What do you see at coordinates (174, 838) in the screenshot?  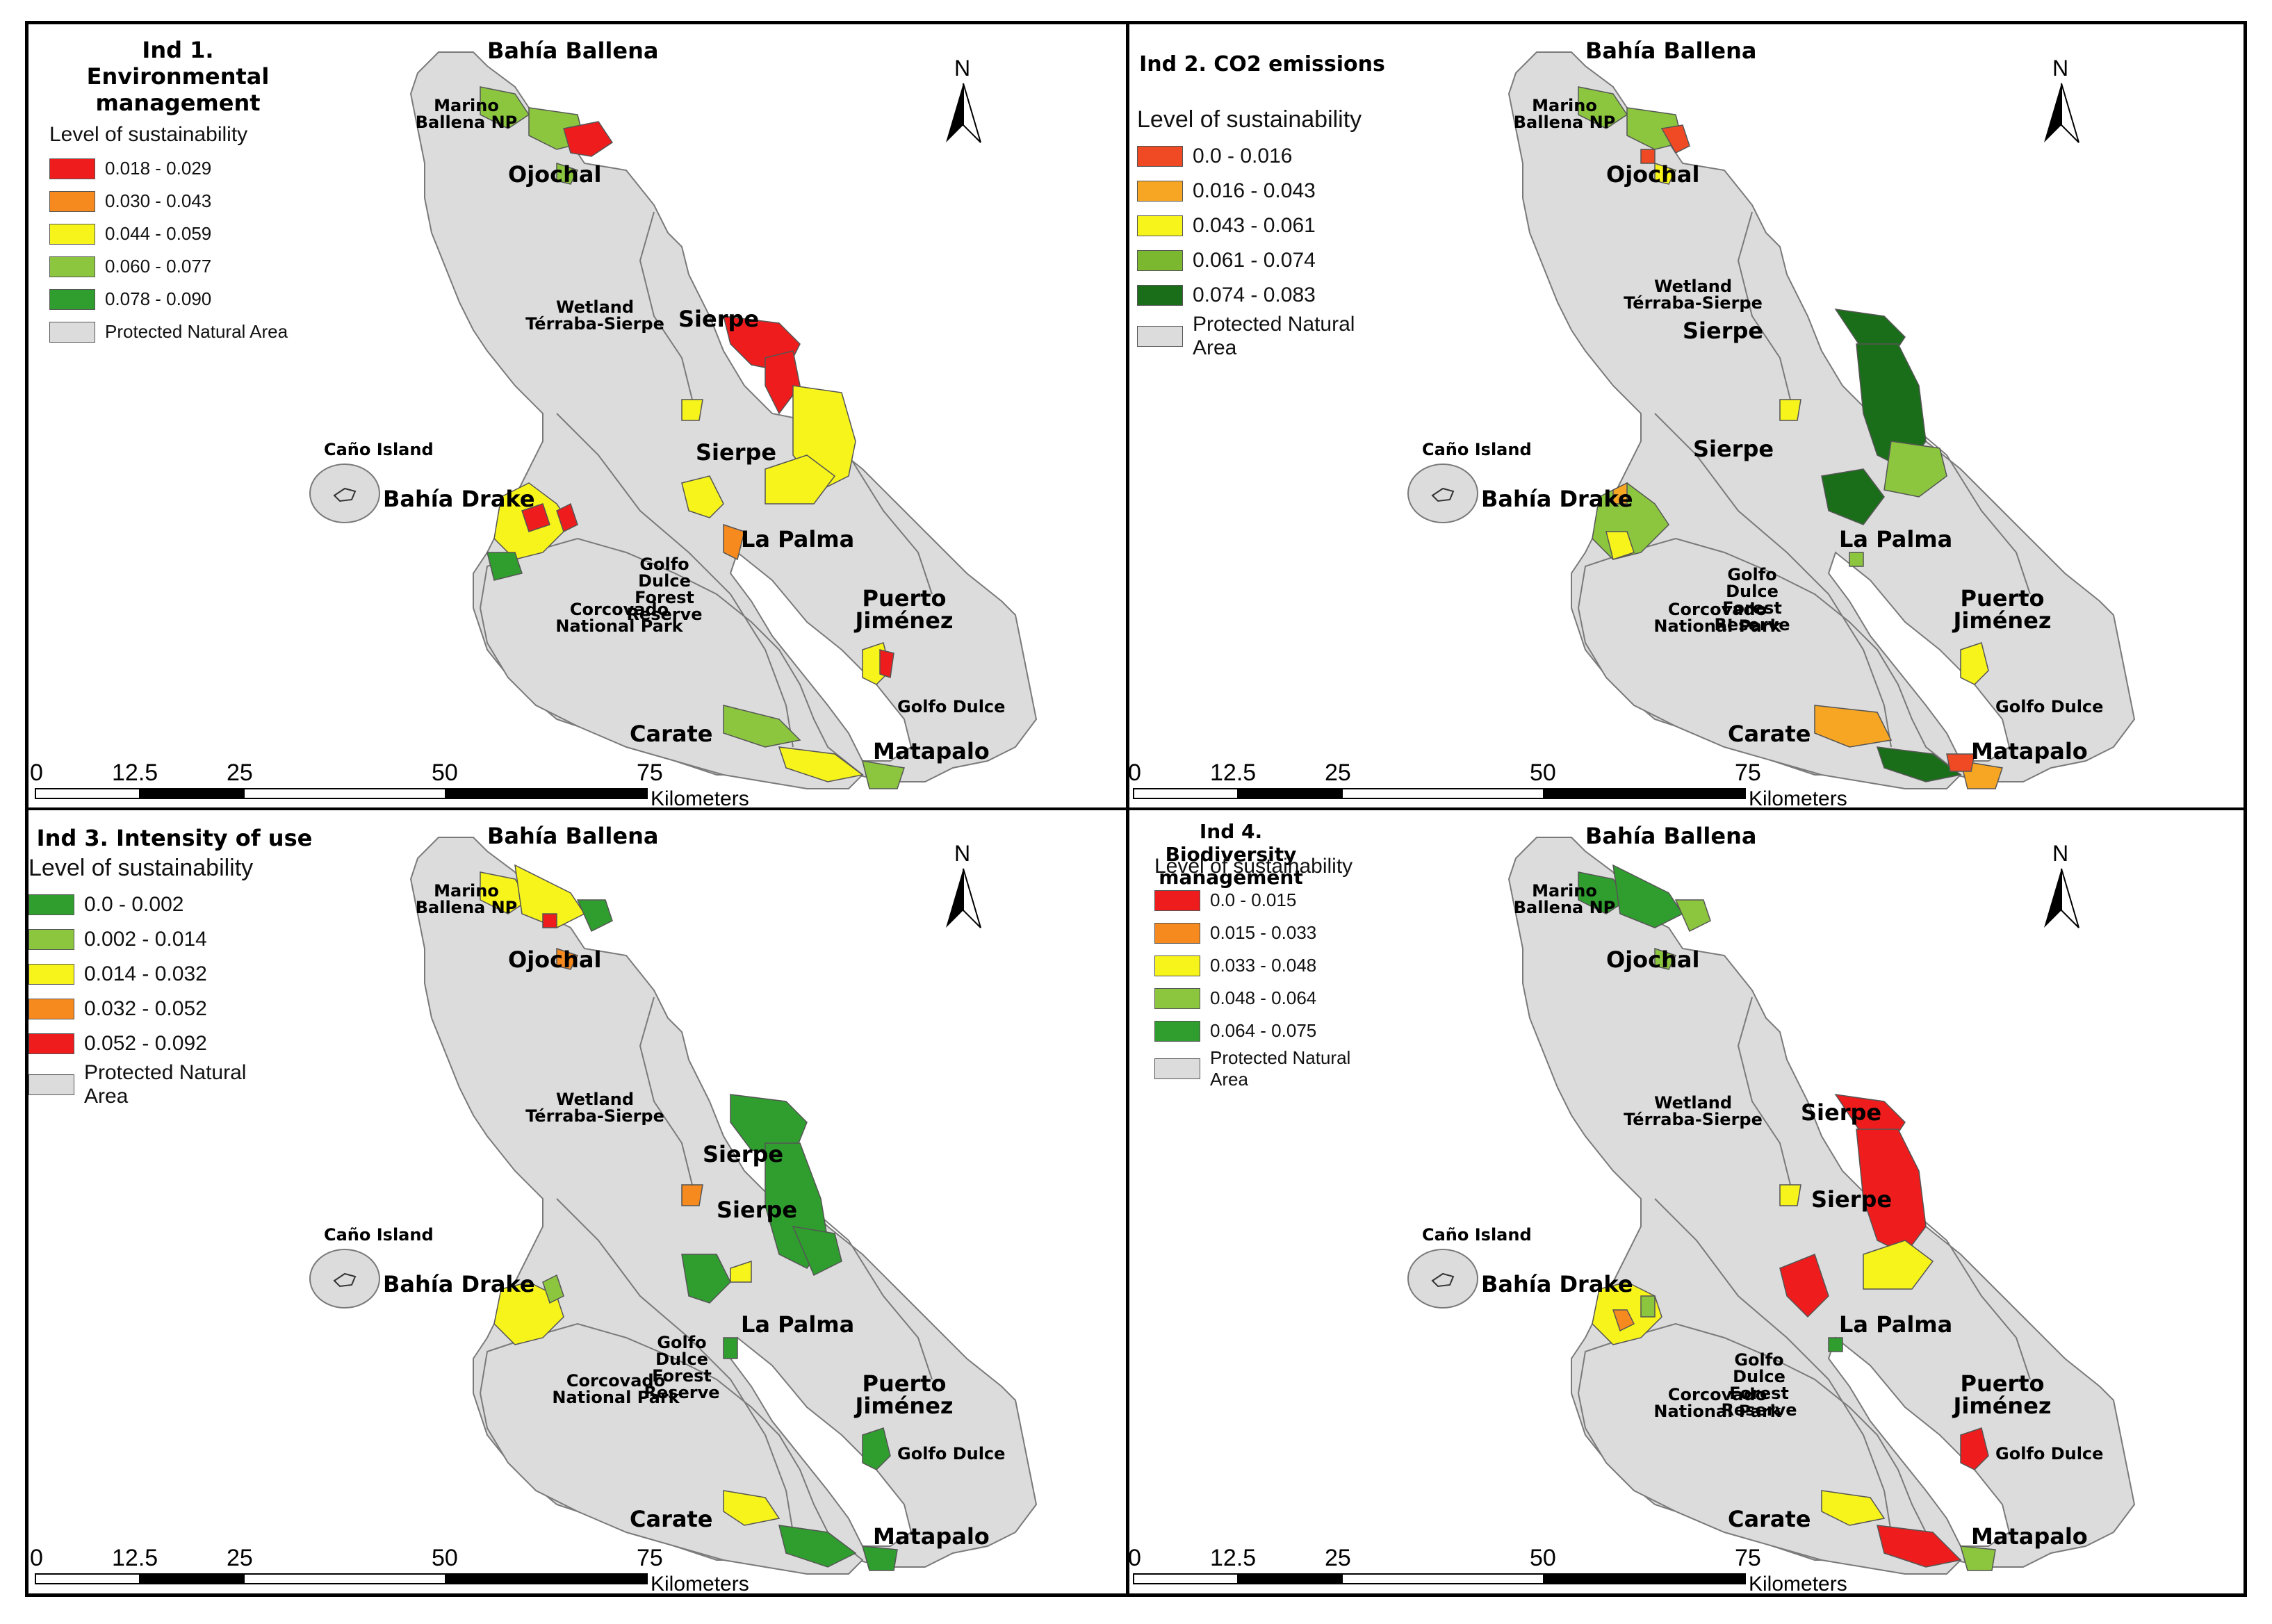 I see `panel-title: Ind 3. Intensity of use` at bounding box center [174, 838].